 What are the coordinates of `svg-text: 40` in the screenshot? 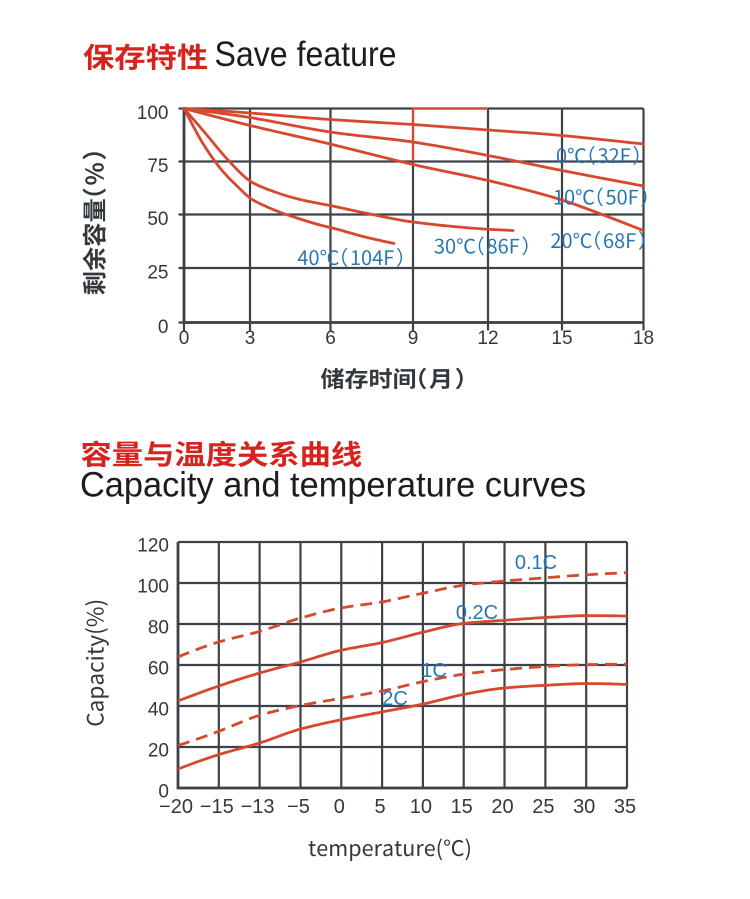 It's located at (158, 710).